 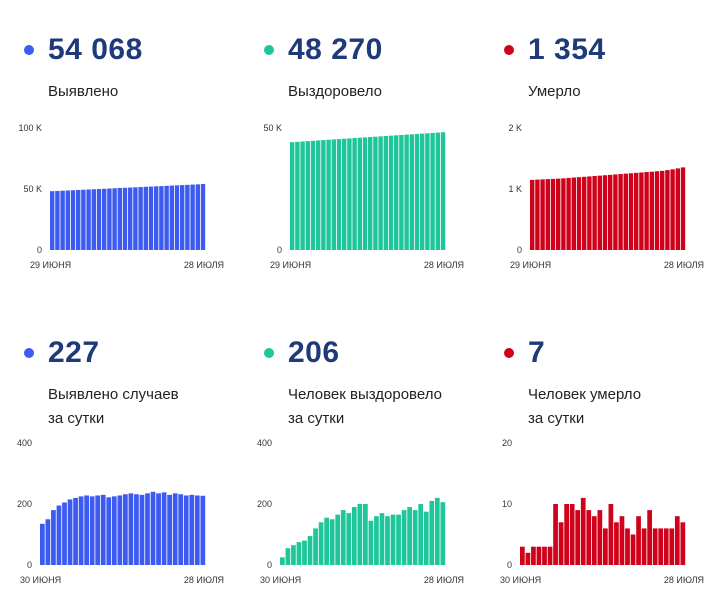 I want to click on x-tick-label-start: 30 ИЮНЯ, so click(x=520, y=580).